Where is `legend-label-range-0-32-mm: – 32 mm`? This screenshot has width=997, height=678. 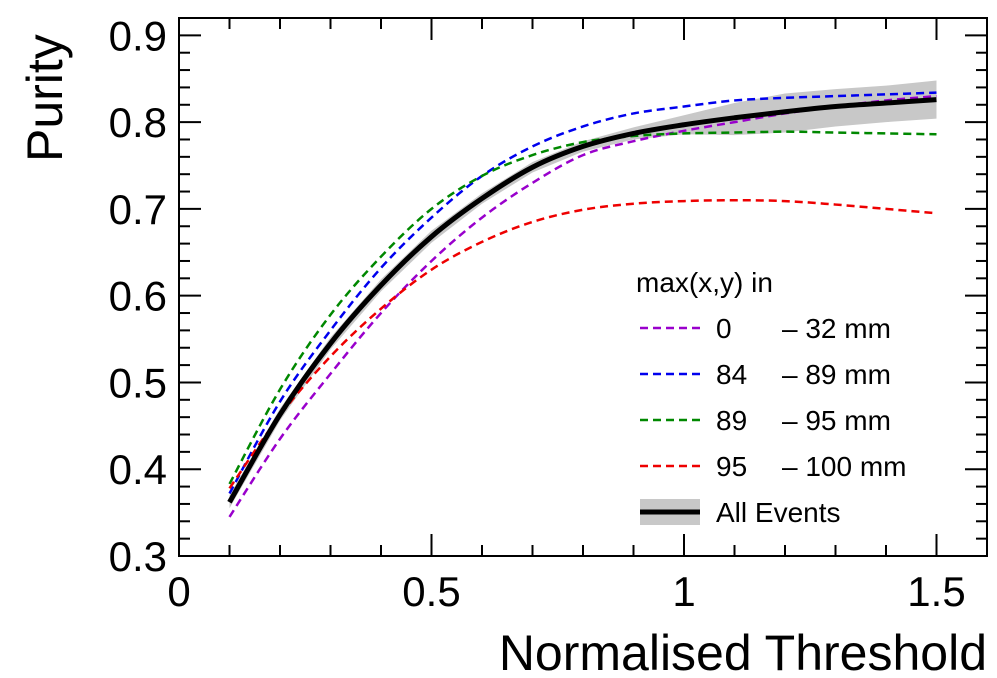 legend-label-range-0-32-mm: – 32 mm is located at coordinates (836, 328).